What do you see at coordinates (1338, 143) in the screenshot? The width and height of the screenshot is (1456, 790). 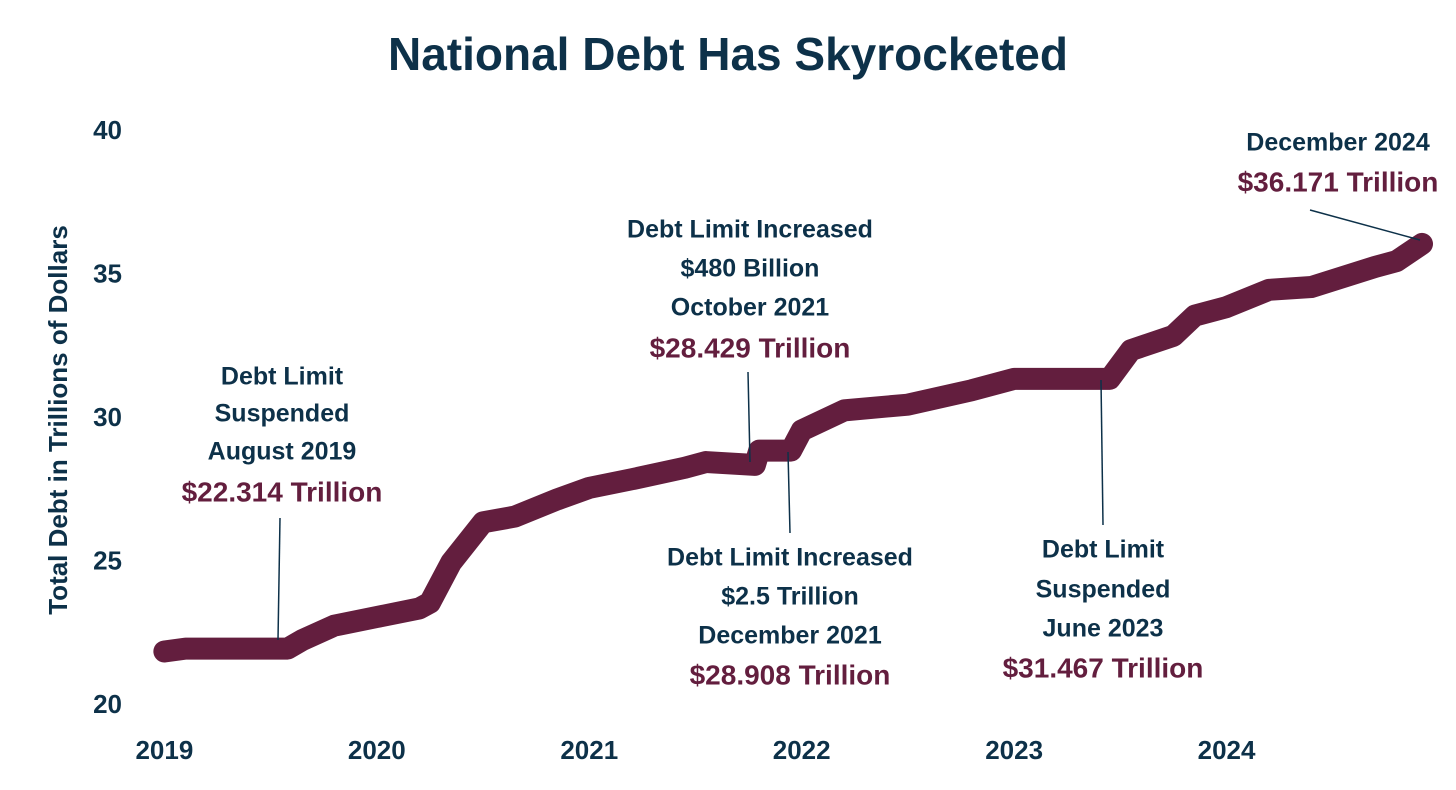 I see `annotation-text: December 2024` at bounding box center [1338, 143].